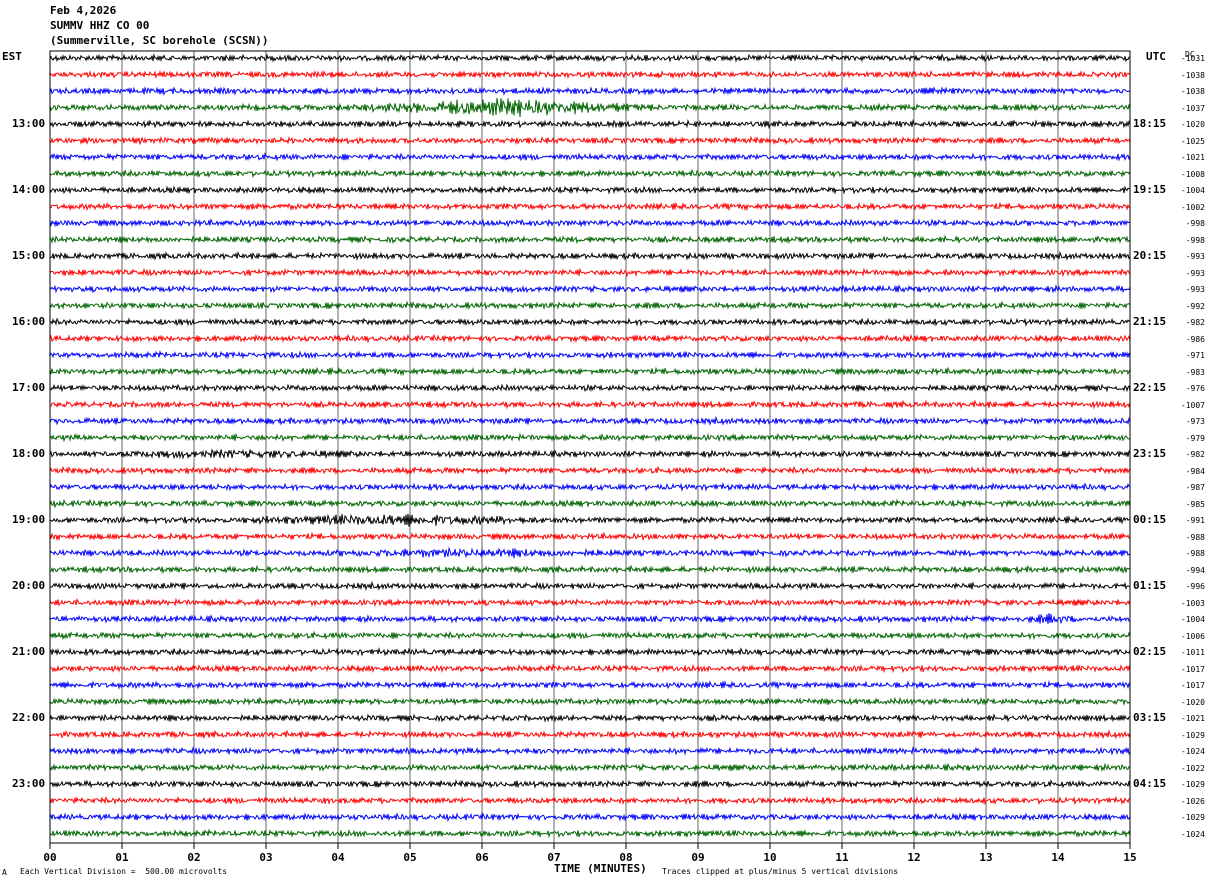  I want to click on x-tick-label: 01, so click(122, 857).